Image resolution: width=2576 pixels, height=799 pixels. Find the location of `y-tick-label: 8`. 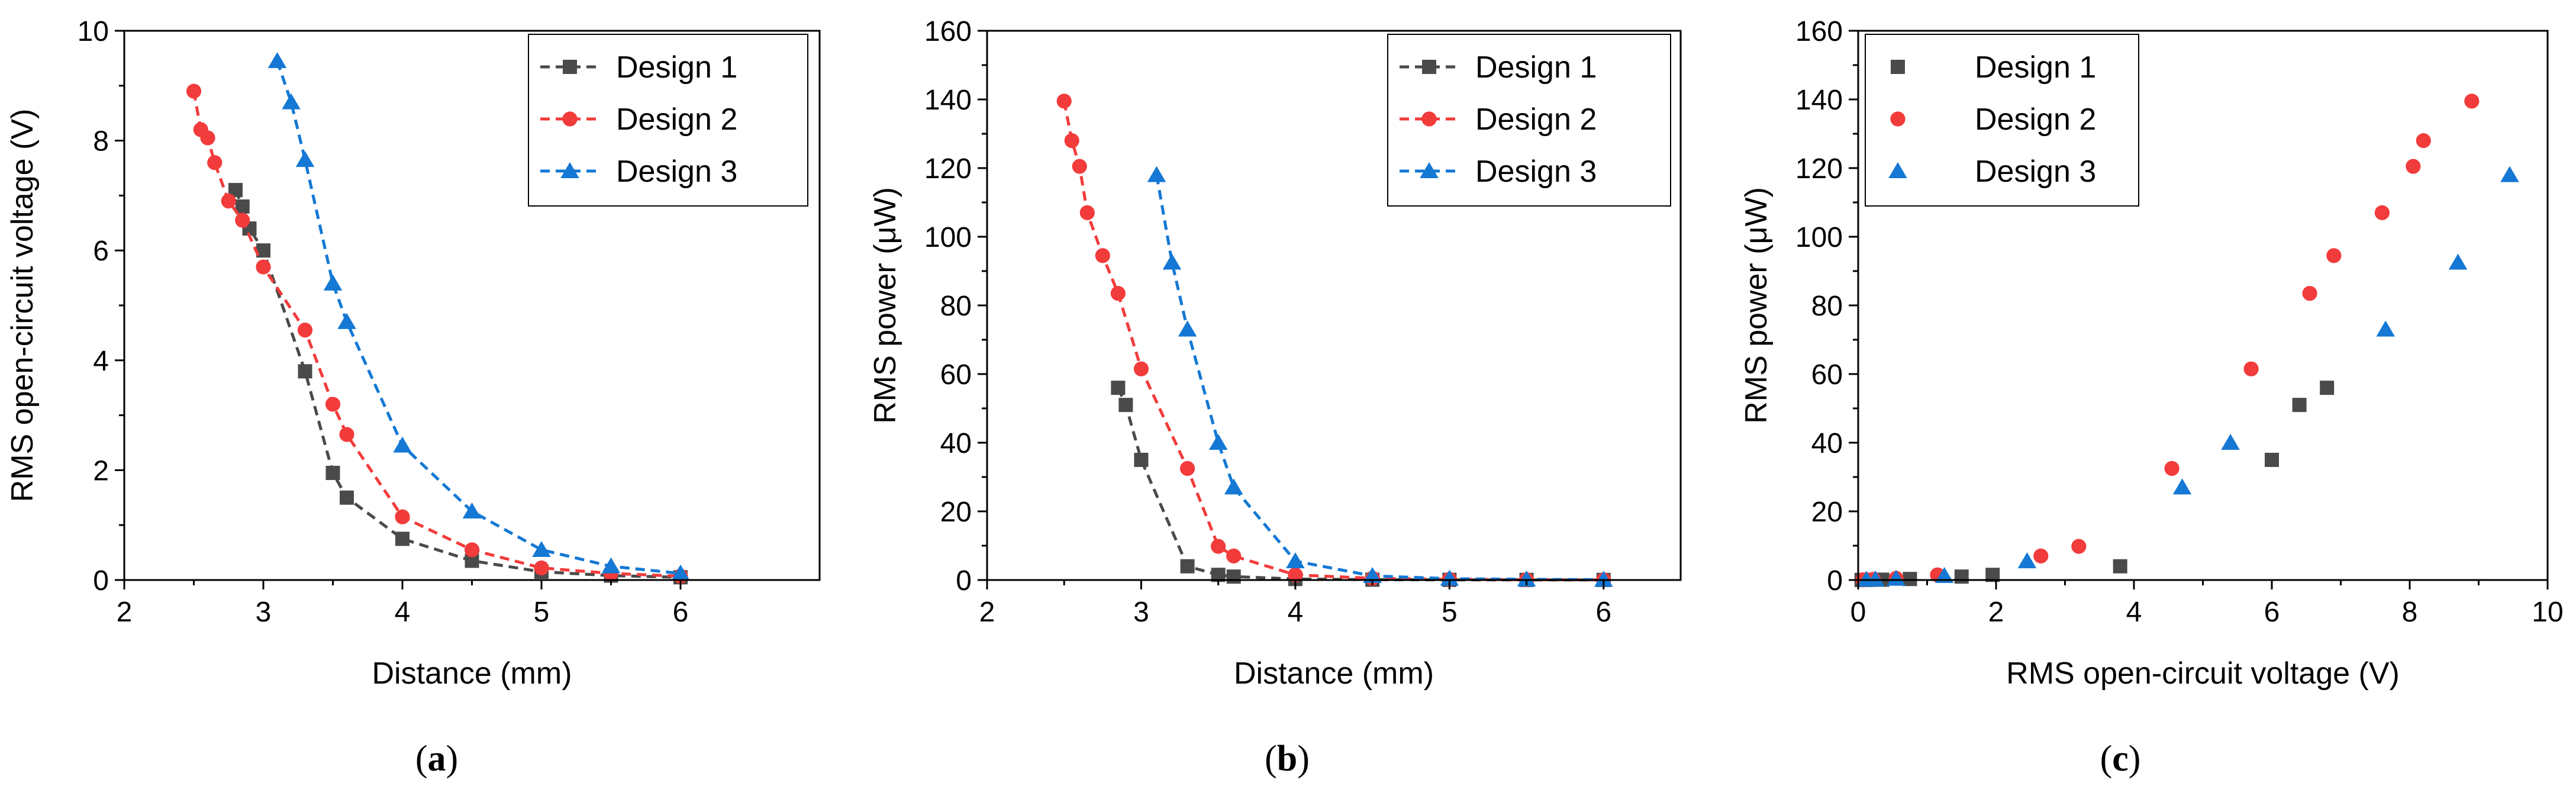

y-tick-label: 8 is located at coordinates (101, 141).